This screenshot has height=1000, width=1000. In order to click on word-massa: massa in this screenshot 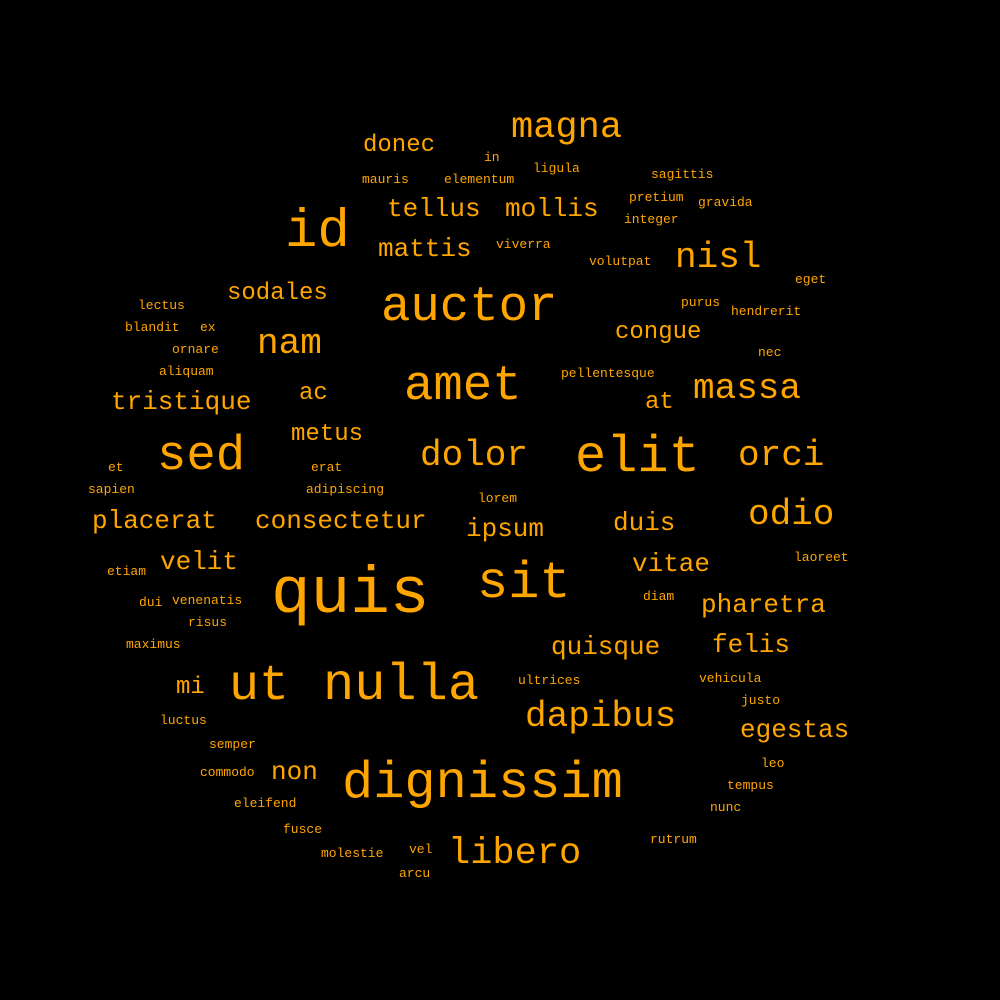, I will do `click(747, 388)`.